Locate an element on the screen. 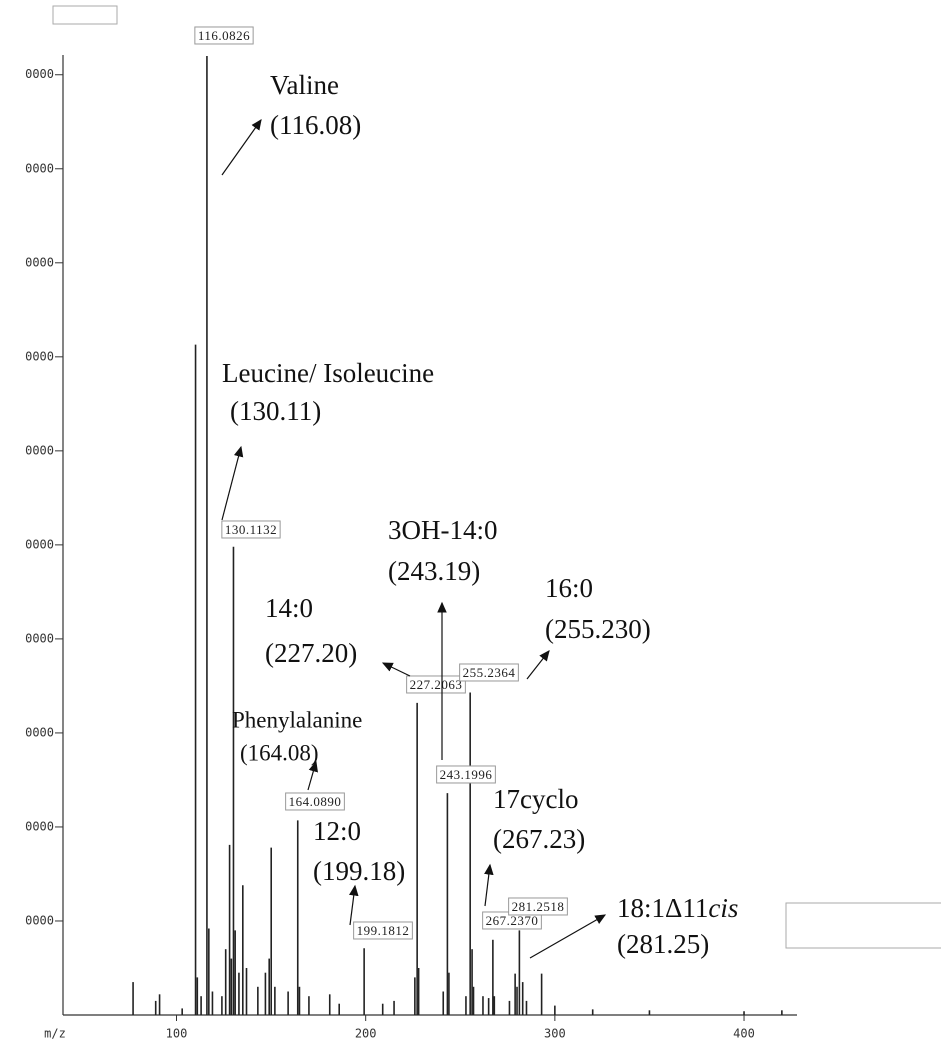  annotation: (281.25) is located at coordinates (663, 944).